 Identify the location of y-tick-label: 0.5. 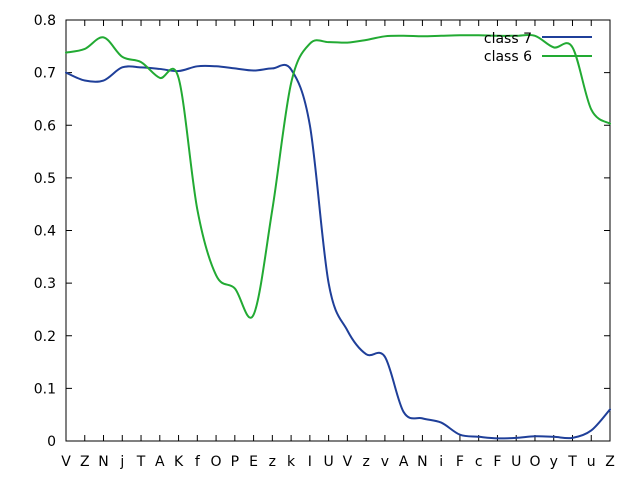
(45, 179).